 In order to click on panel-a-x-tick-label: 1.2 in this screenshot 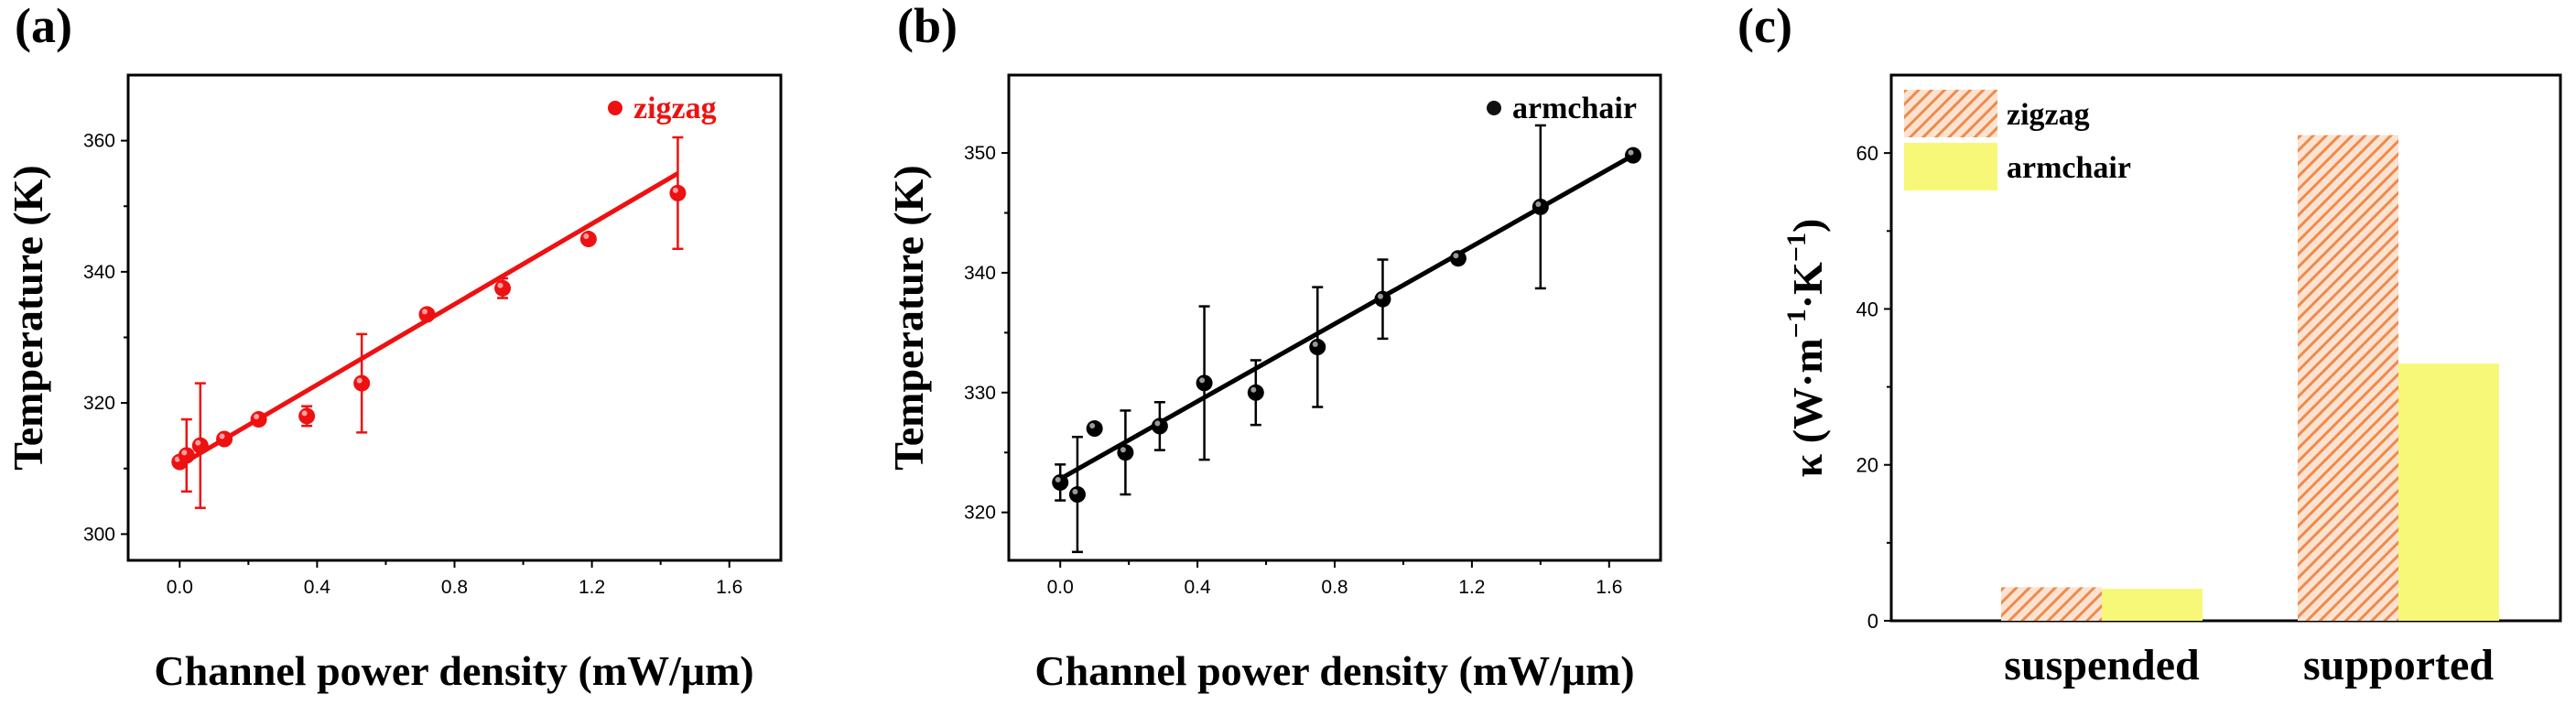, I will do `click(592, 587)`.